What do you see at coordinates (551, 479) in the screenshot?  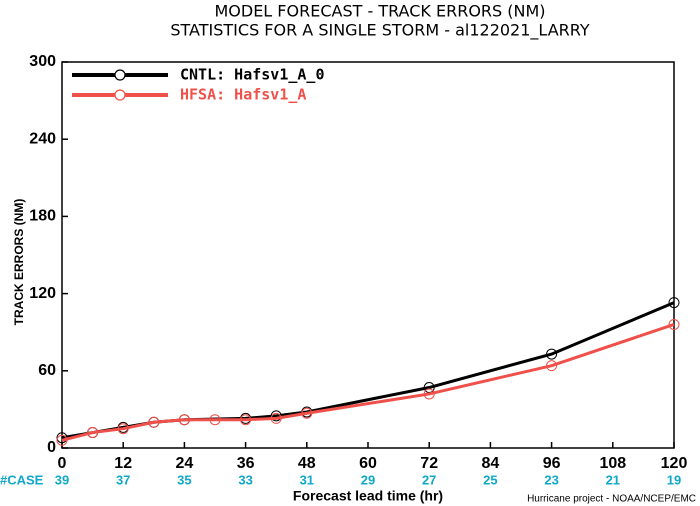 I see `case-count: 23` at bounding box center [551, 479].